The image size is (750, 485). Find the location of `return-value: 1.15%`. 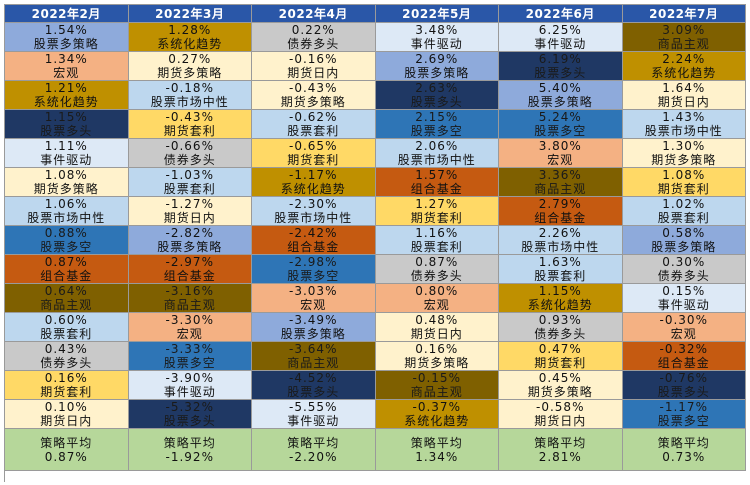

return-value: 1.15% is located at coordinates (560, 291).